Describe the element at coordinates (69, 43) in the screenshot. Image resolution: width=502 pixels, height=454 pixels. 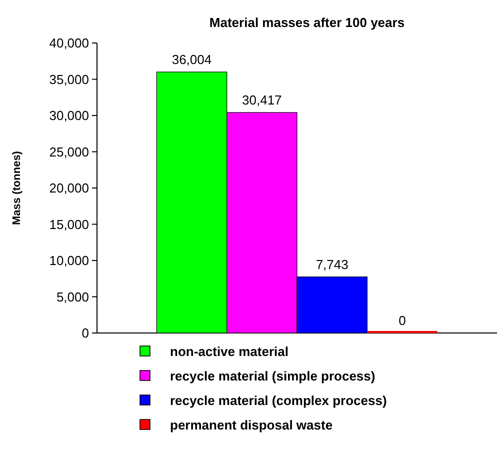
I see `y-tick-label: 40,000` at that location.